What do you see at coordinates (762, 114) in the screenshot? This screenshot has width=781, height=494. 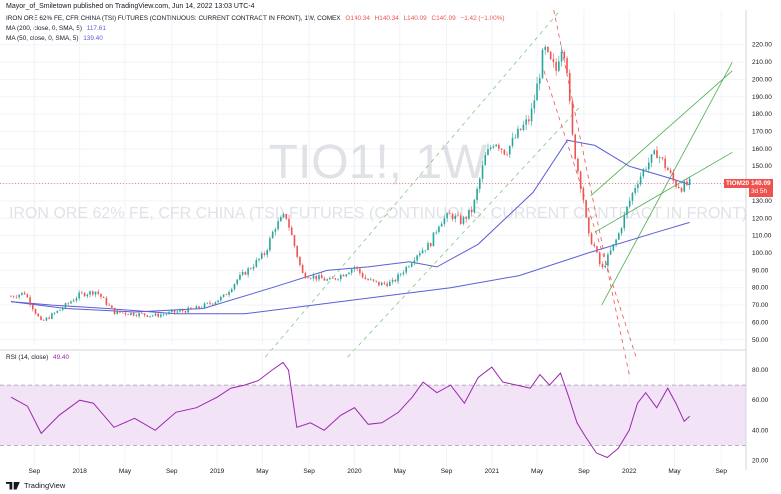 I see `y-tick-label: 180.00` at bounding box center [762, 114].